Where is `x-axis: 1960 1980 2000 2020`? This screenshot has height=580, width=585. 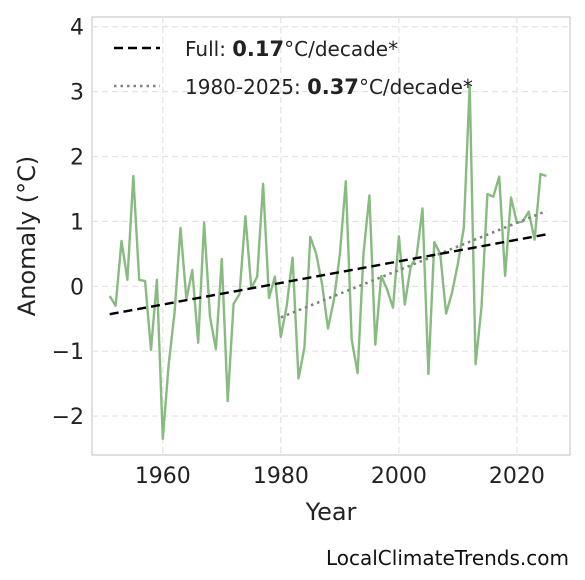 x-axis: 1960 1980 2000 2020 is located at coordinates (340, 476).